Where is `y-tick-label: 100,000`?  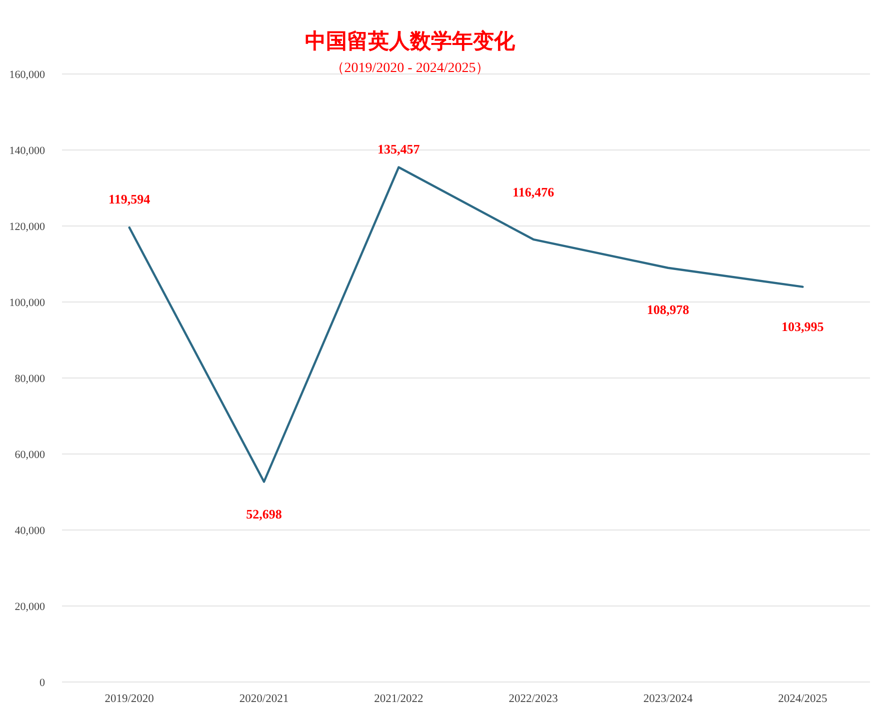 y-tick-label: 100,000 is located at coordinates (27, 303).